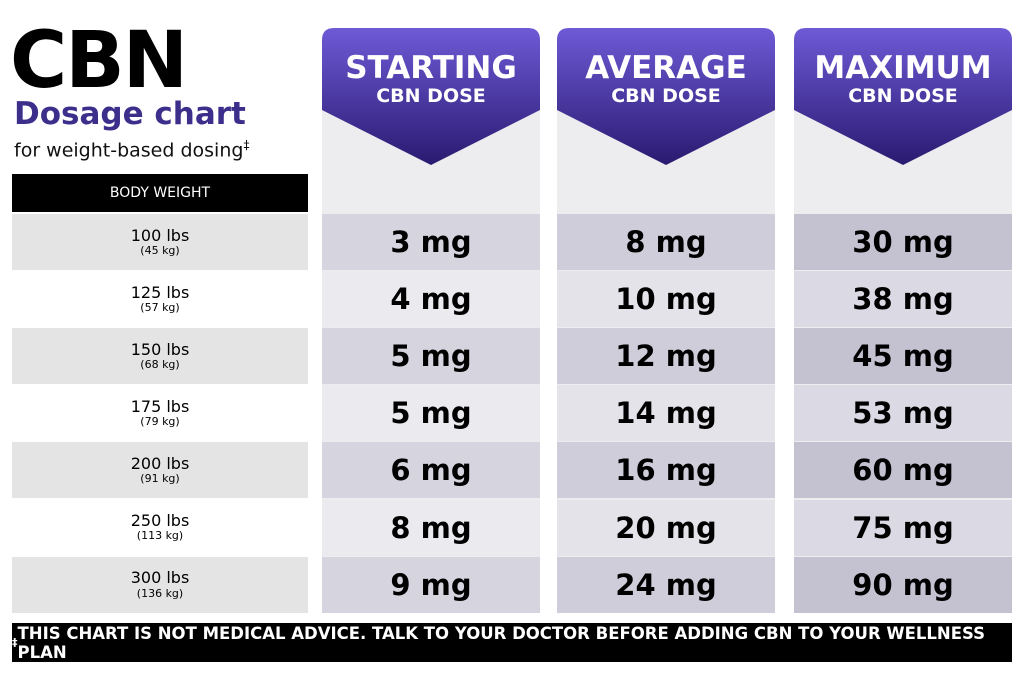  I want to click on weight: 175 lbs, so click(160, 406).